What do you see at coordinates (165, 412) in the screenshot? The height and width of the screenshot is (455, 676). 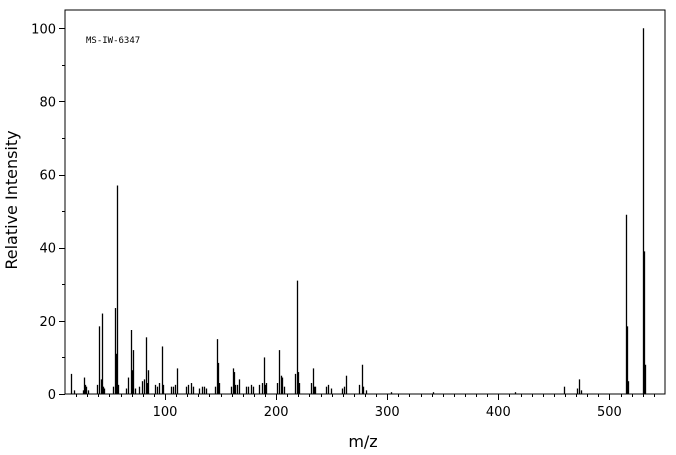 I see `x-tick-label: 100` at bounding box center [165, 412].